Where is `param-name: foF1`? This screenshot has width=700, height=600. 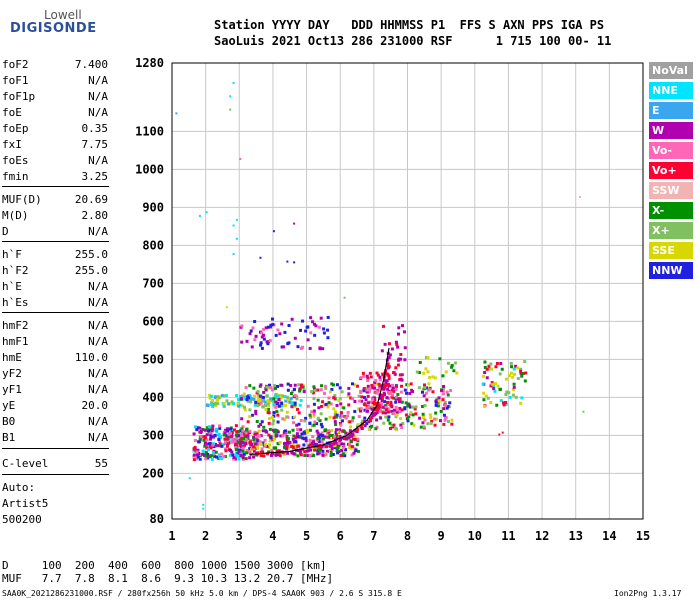
param-name: foF1 is located at coordinates (15, 80).